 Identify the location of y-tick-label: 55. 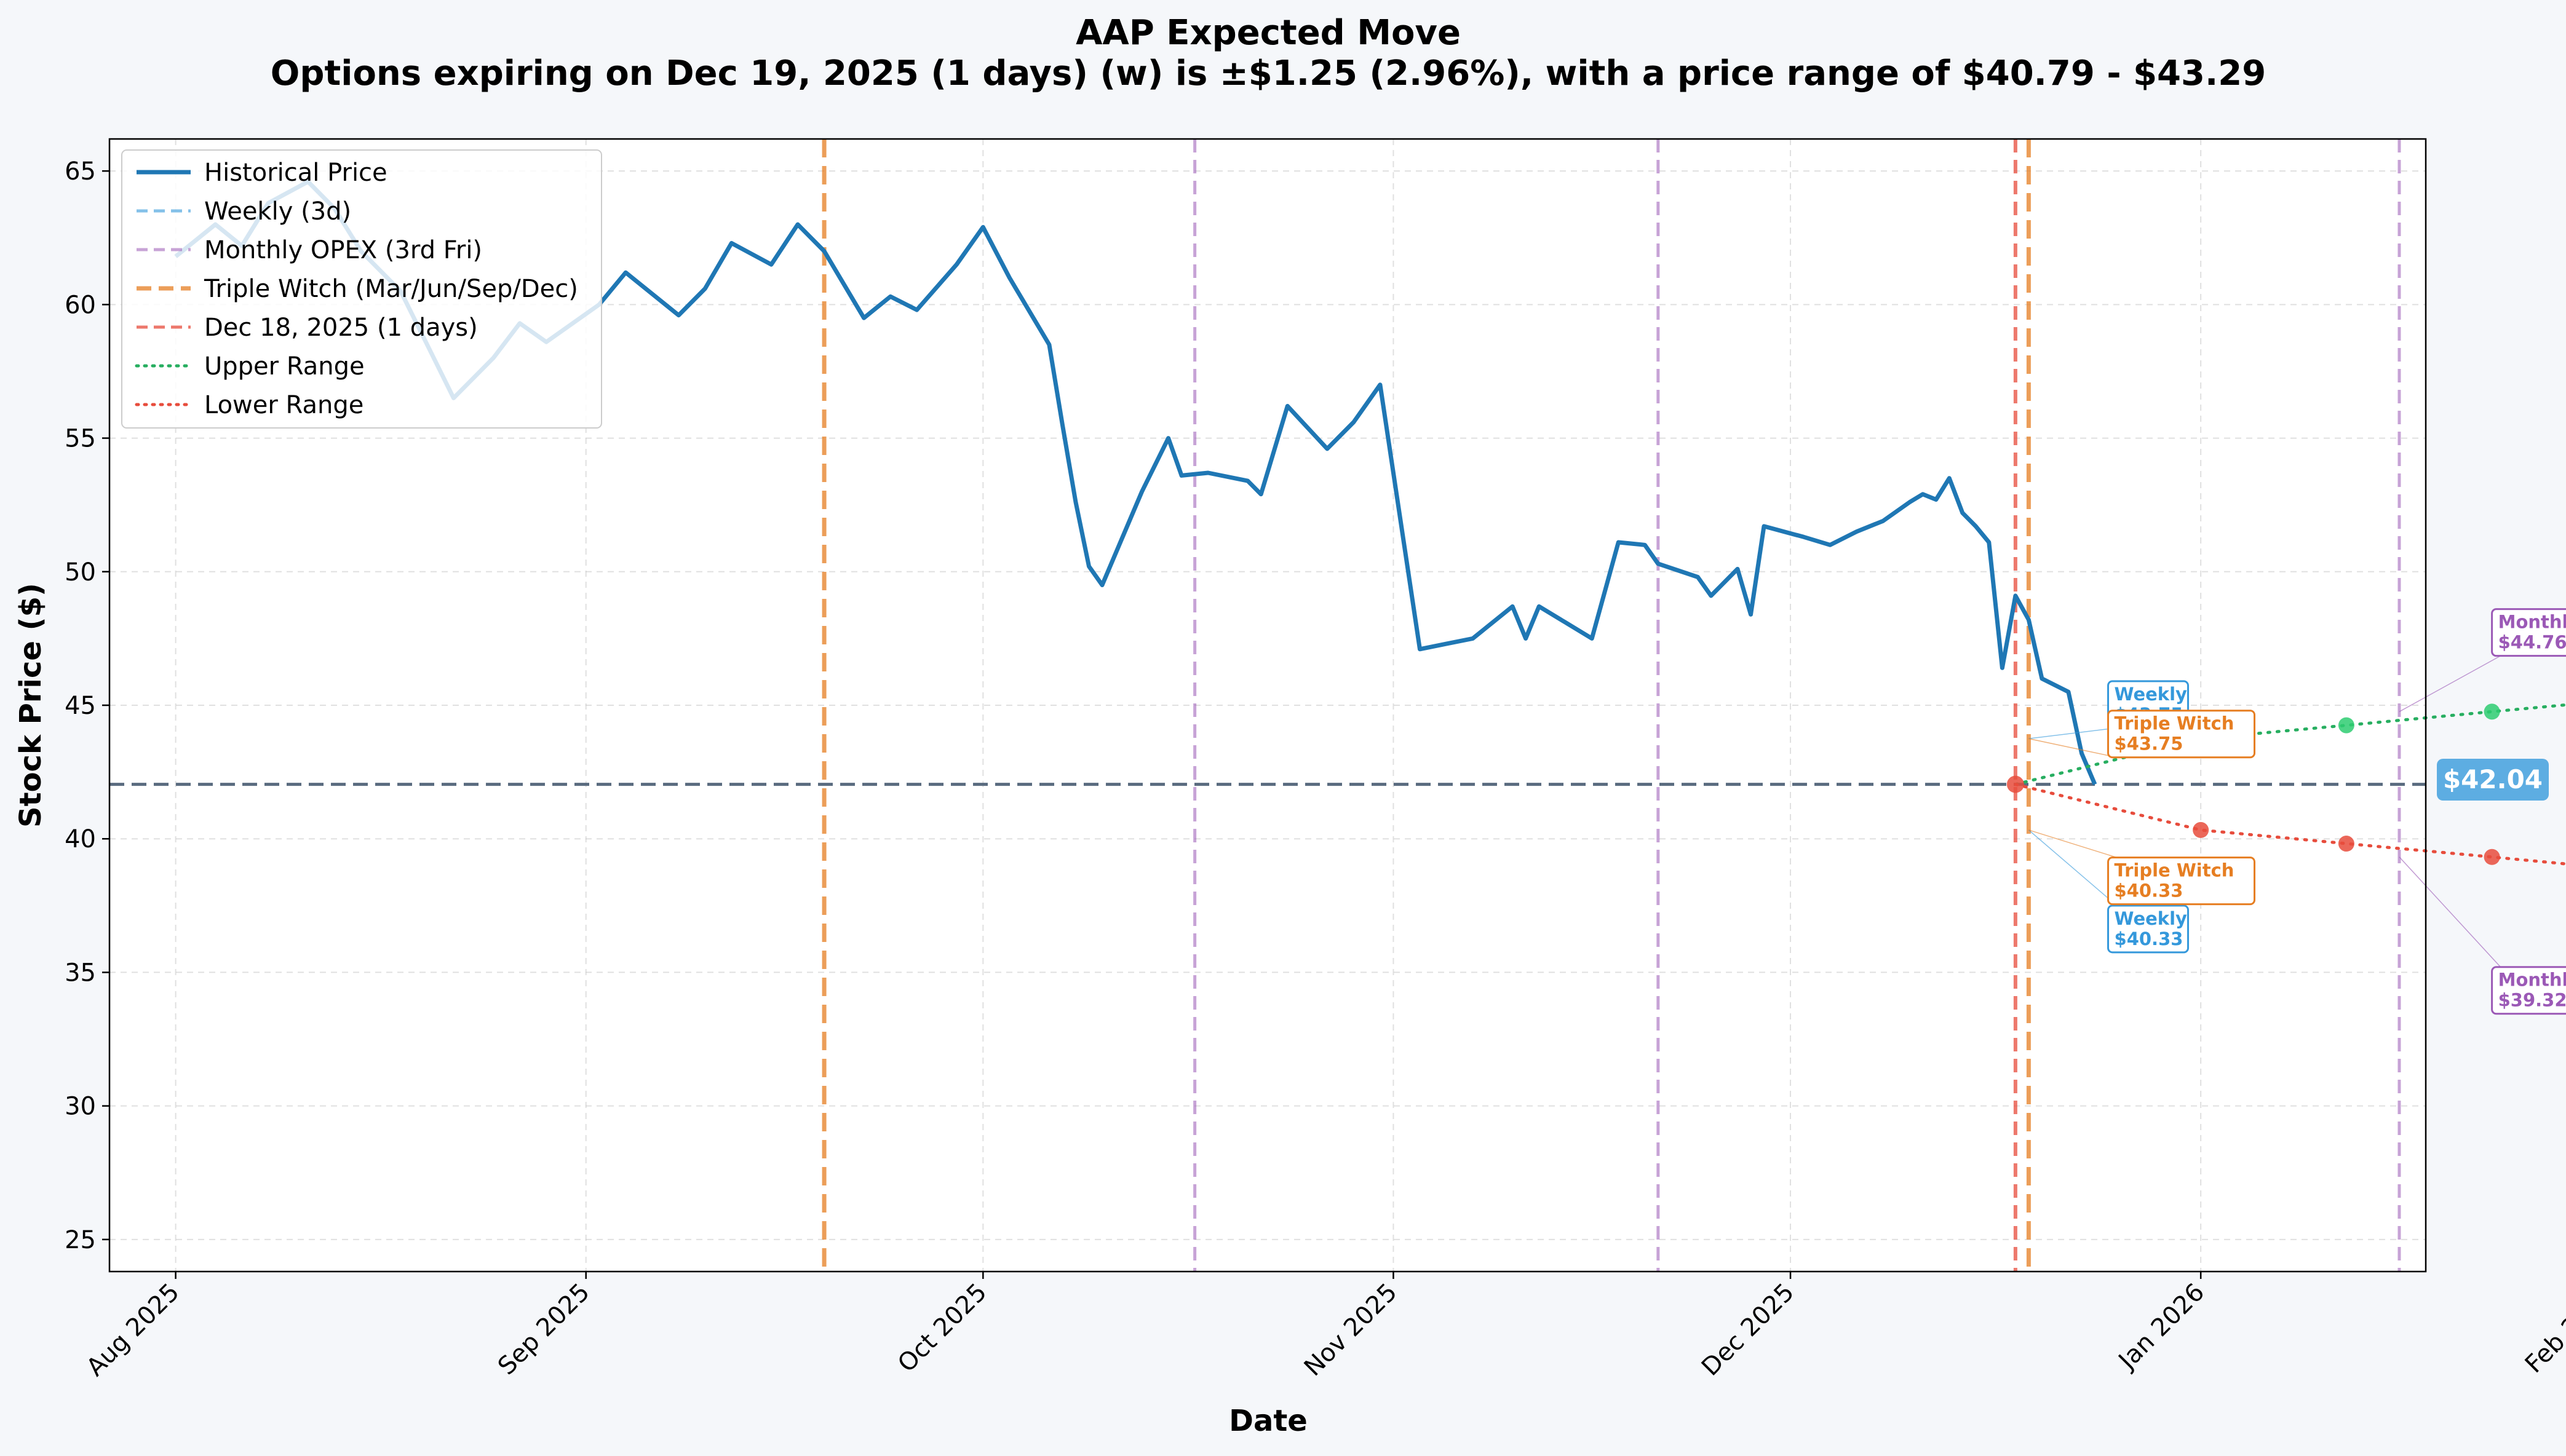
(80, 439).